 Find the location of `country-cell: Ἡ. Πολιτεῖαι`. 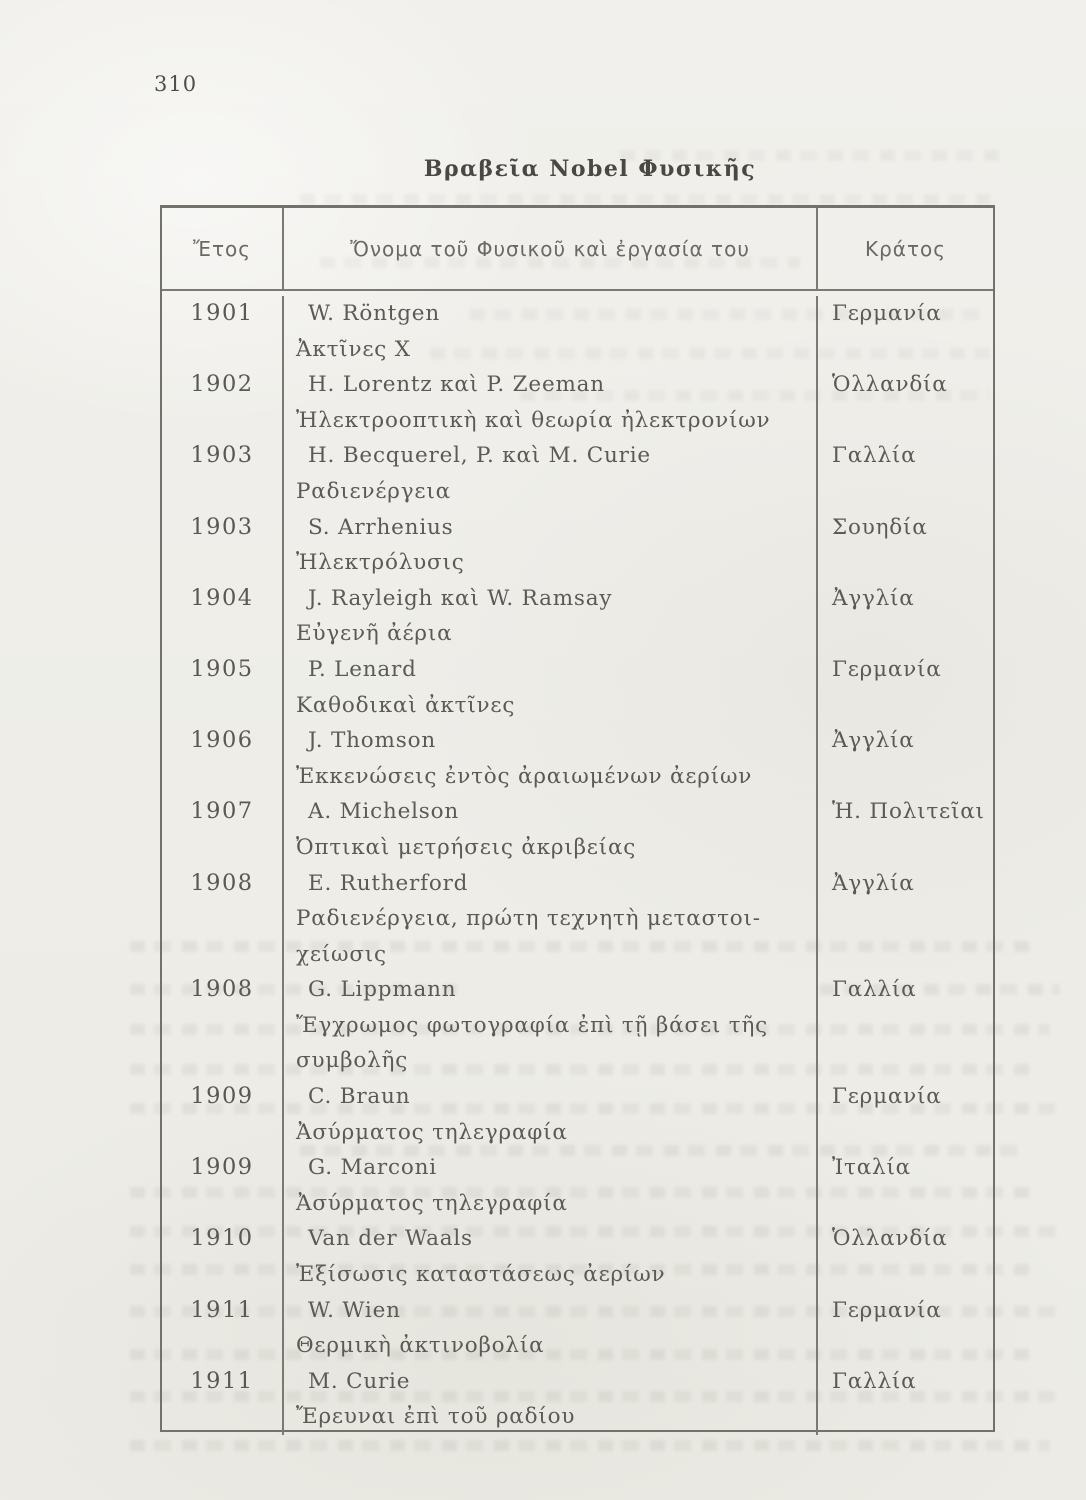

country-cell: Ἡ. Πολιτεῖαι is located at coordinates (905, 829).